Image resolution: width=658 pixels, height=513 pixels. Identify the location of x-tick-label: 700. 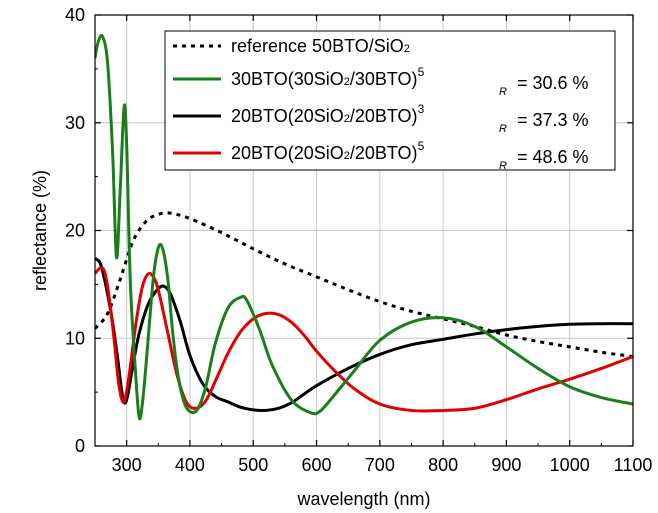
(380, 465).